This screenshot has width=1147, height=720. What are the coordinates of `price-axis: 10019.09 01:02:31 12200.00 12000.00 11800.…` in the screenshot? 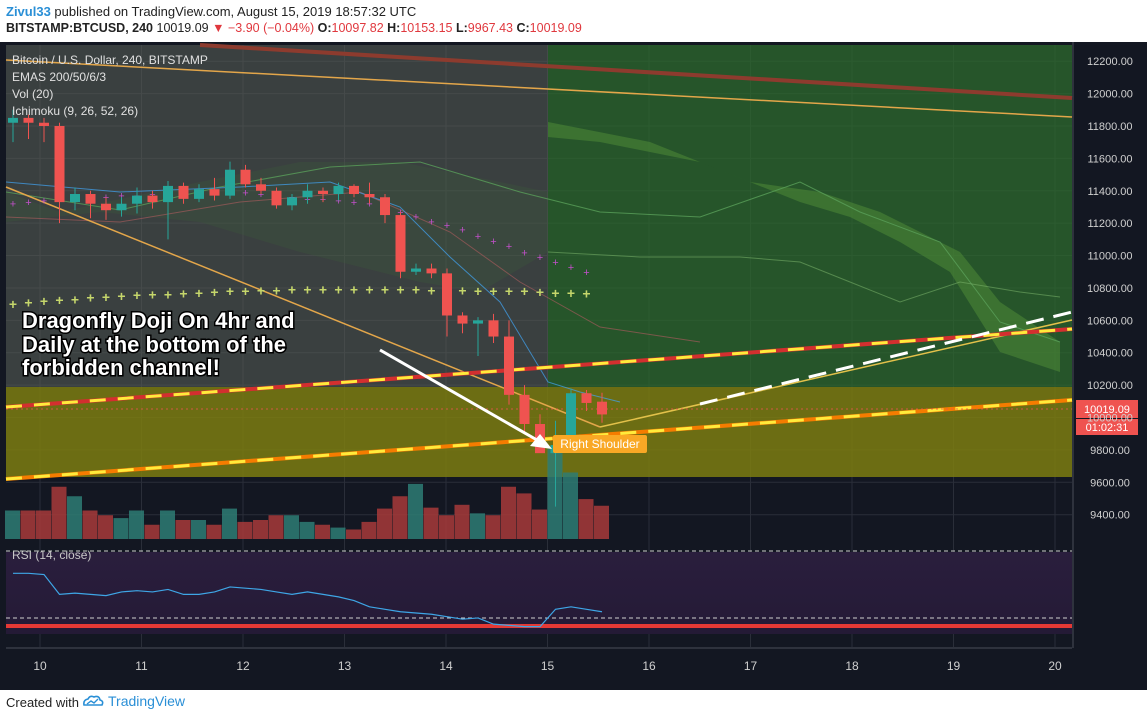 It's located at (1109, 366).